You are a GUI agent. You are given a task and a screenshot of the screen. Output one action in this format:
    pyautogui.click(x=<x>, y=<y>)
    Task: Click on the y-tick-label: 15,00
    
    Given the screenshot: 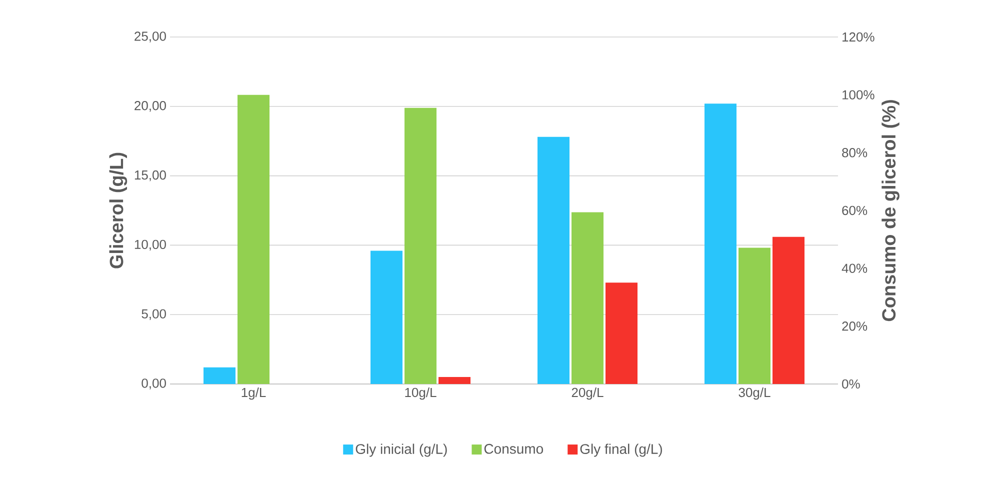 What is the action you would take?
    pyautogui.click(x=150, y=176)
    